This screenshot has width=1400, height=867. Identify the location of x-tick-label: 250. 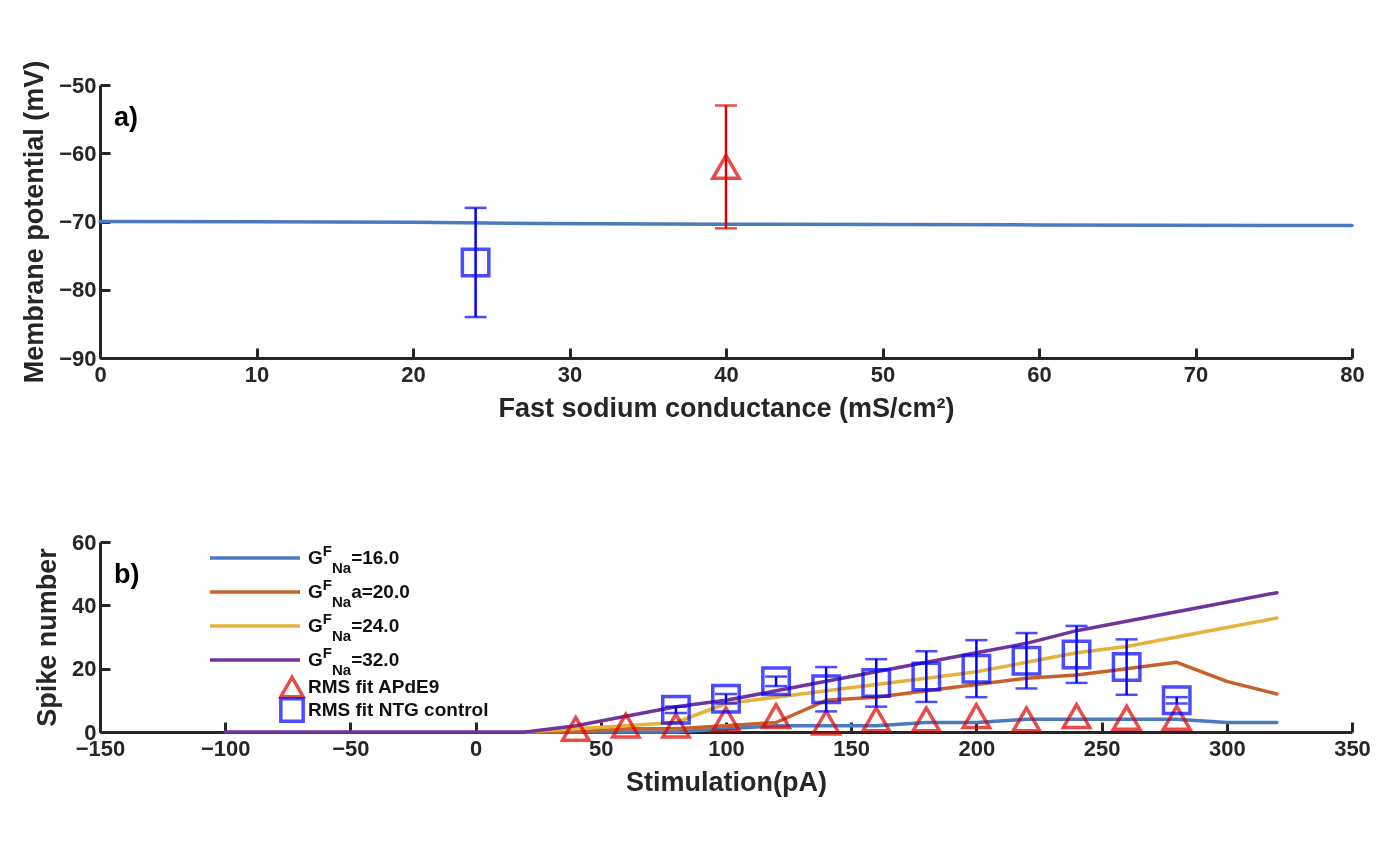
(1102, 748).